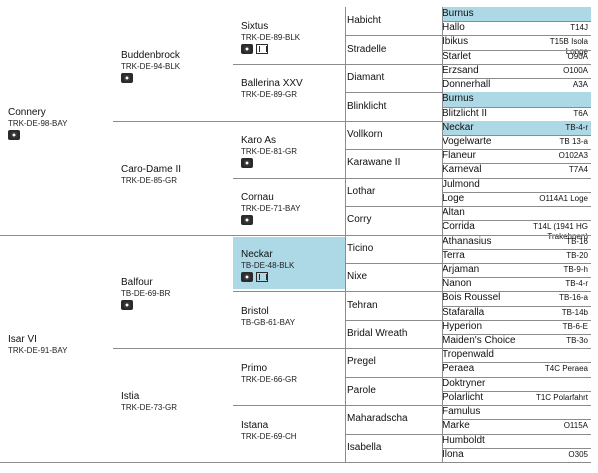  I want to click on horse-name: Maiden's Choice, so click(479, 341).